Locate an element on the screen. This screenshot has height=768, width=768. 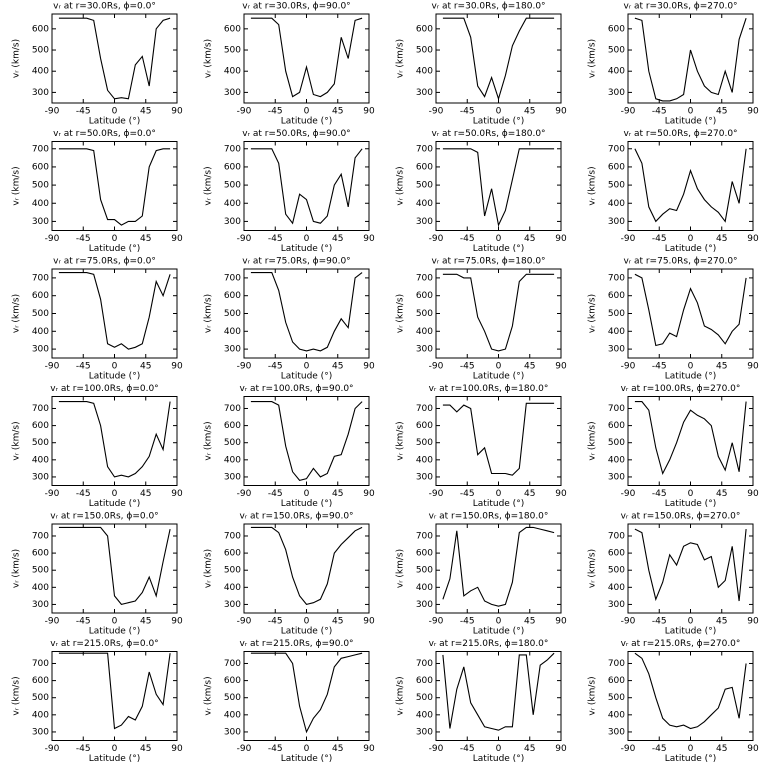
panel-title: vᵣ at r=50.0Rs, ϕ=0.0° is located at coordinates (104, 134).